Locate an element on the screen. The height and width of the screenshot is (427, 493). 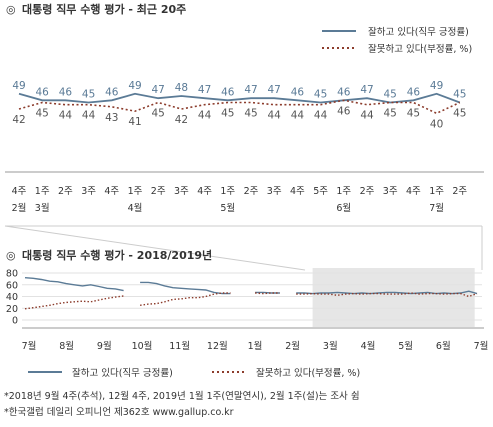
zoom-connector-left is located at coordinates (155, 248).